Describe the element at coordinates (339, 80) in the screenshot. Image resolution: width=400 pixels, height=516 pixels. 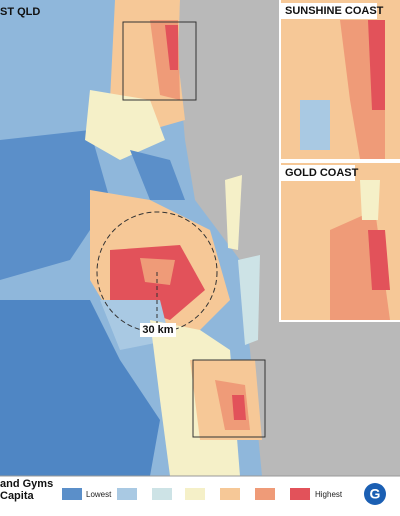
I see `inset: SUNSHINE COAST` at that location.